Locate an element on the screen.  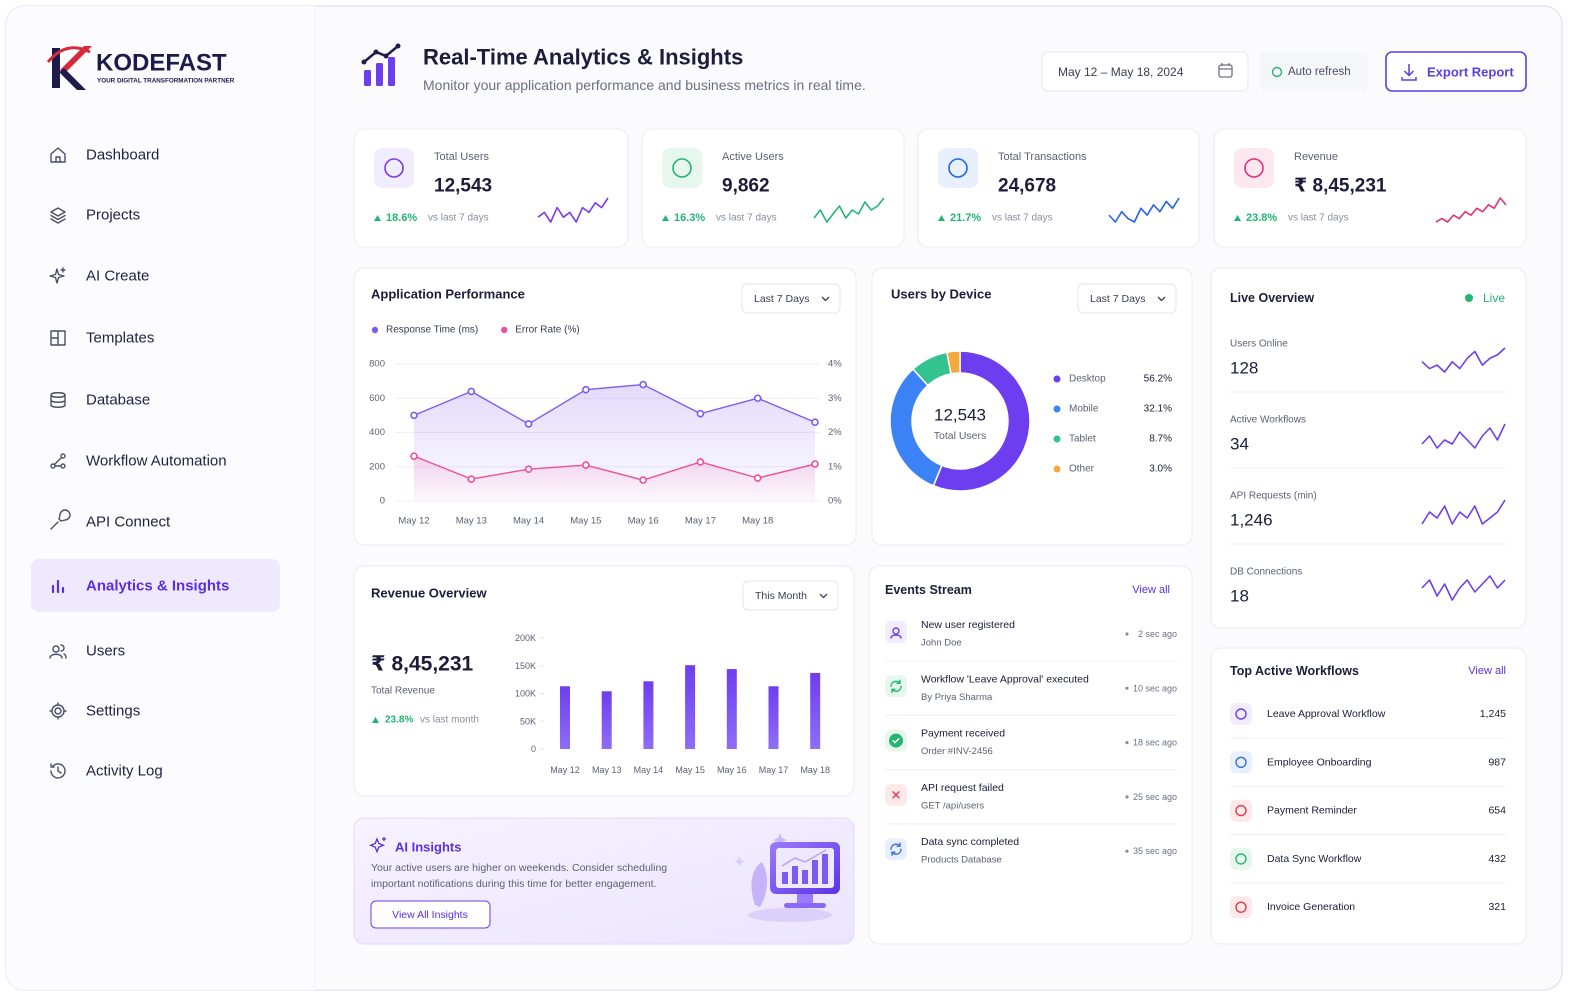
workflow-count: 1,245 is located at coordinates (1493, 714).